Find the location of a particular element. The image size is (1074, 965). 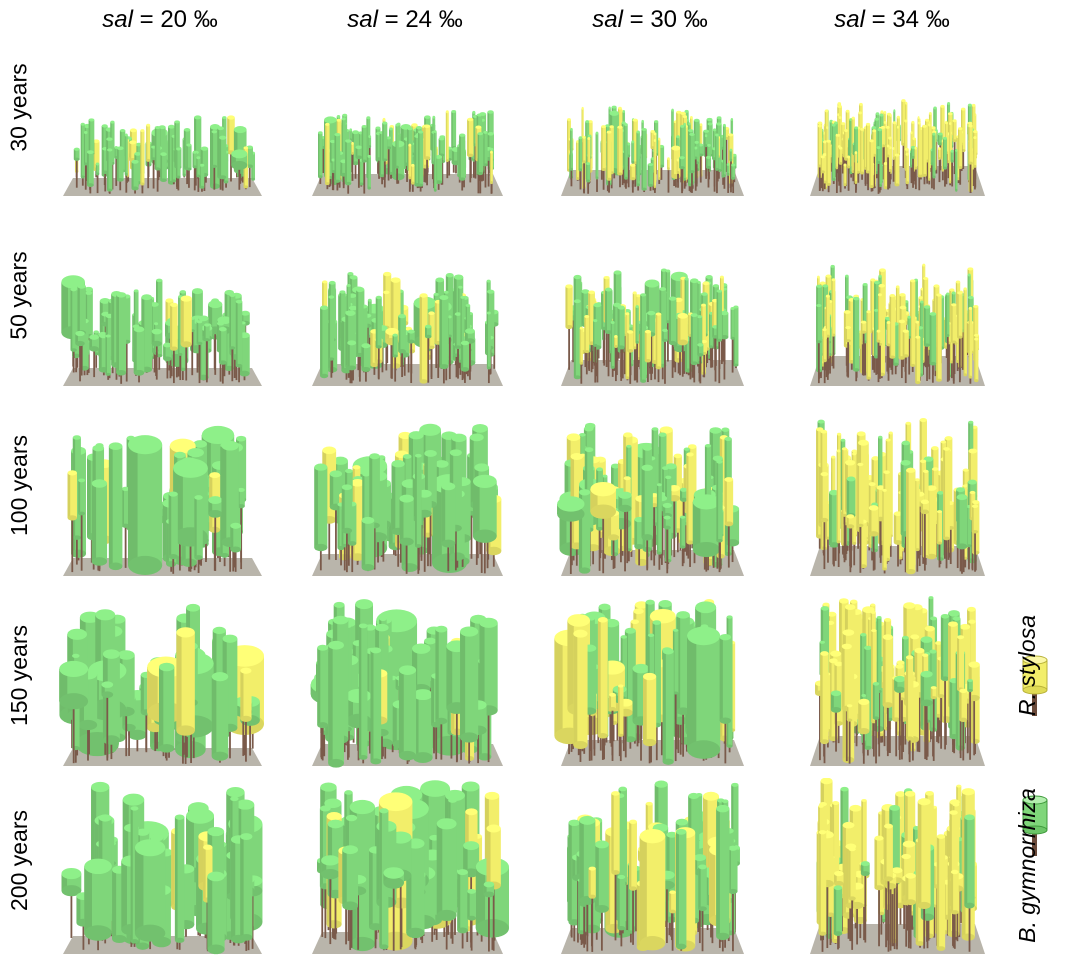

row-label-200-years: 200 years is located at coordinates (19, 860).